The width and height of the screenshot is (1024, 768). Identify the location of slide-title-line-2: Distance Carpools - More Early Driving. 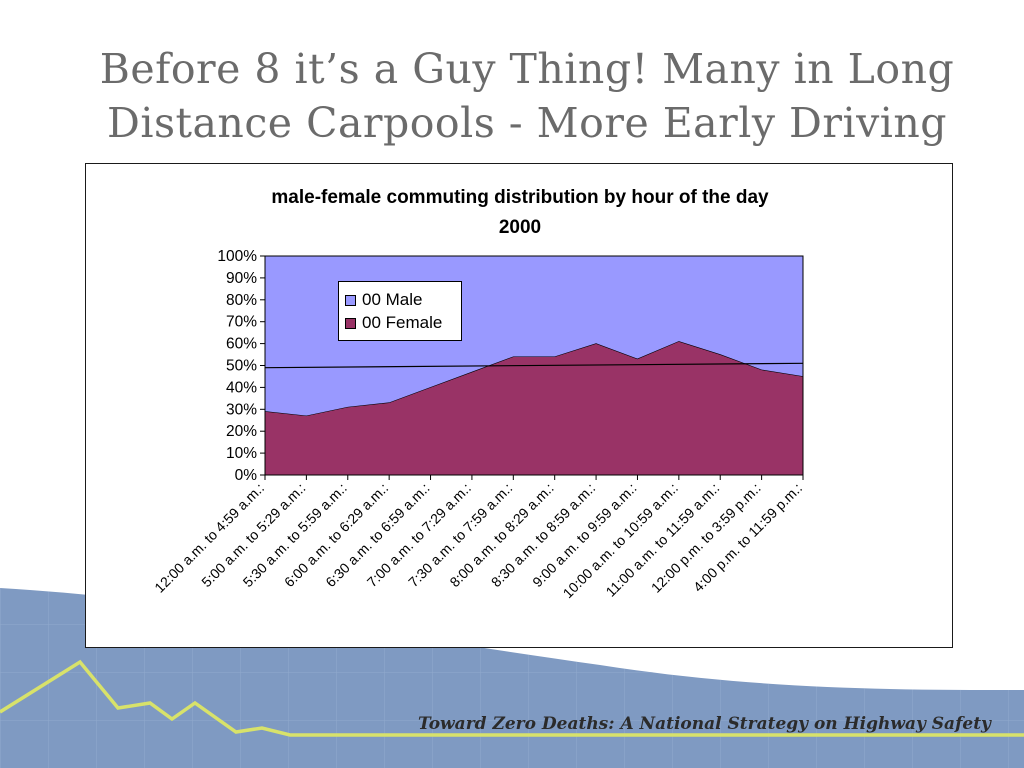
(527, 123).